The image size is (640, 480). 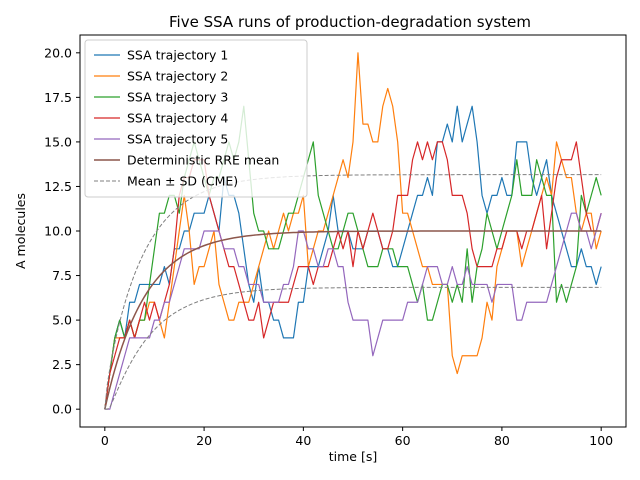 I want to click on y-tick-label: 20.0, so click(x=58, y=52).